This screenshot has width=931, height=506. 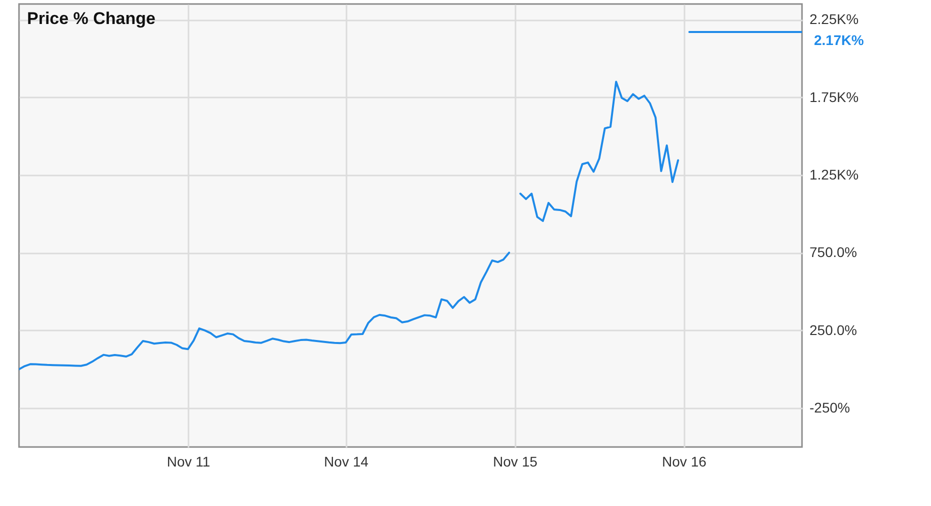 What do you see at coordinates (834, 174) in the screenshot?
I see `y-tick-label: 1.25K%` at bounding box center [834, 174].